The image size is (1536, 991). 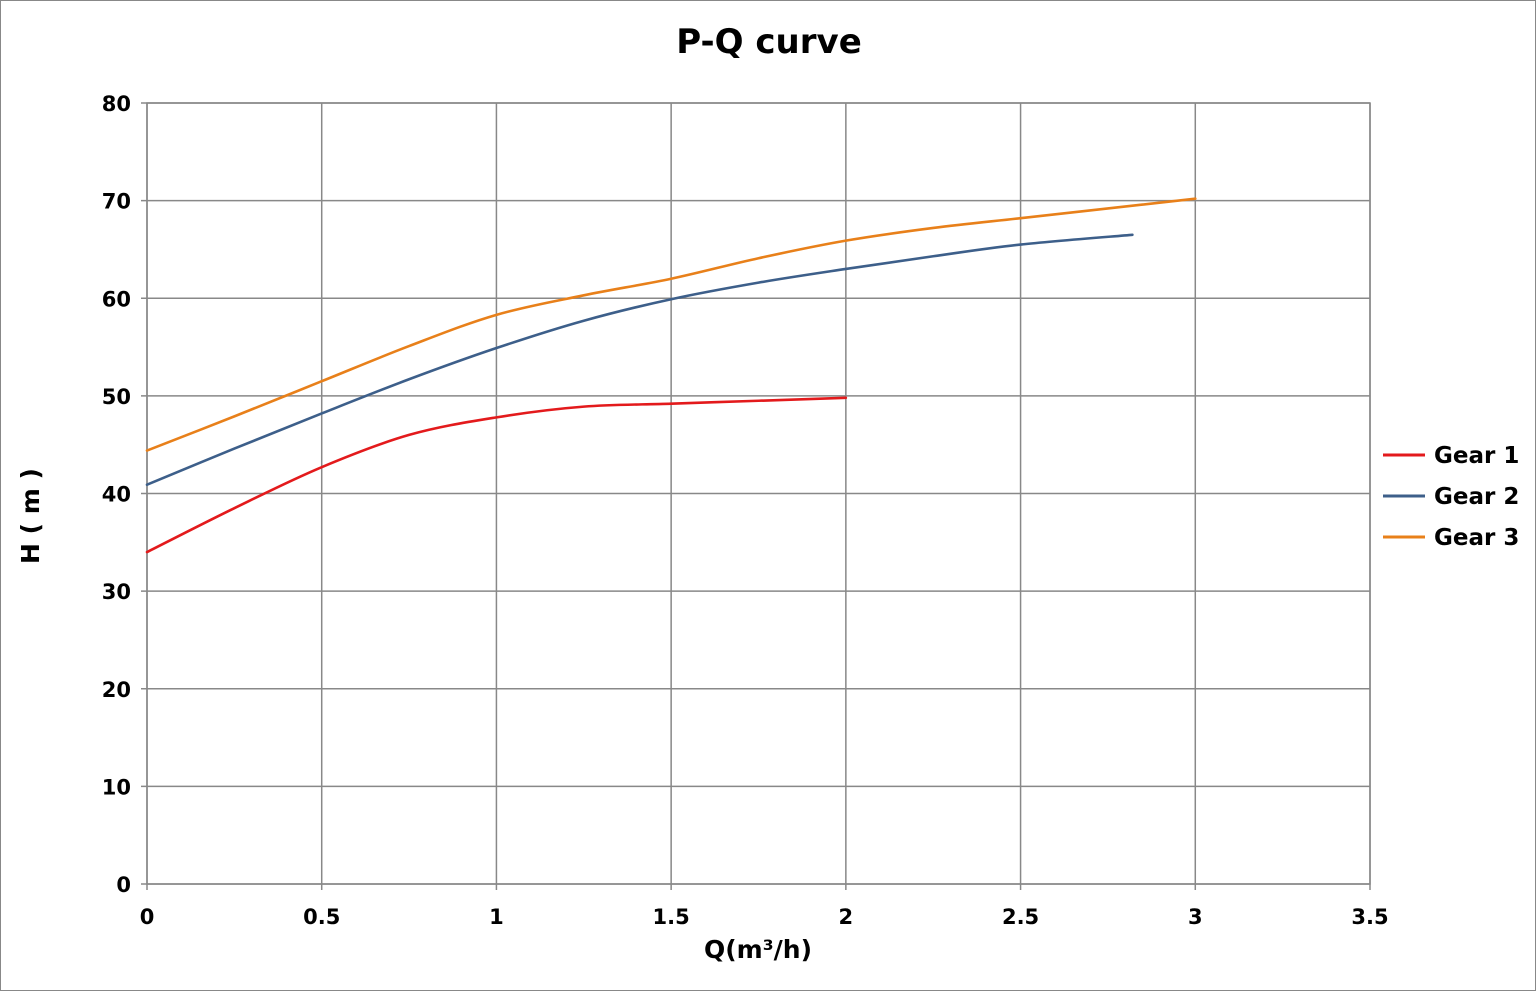 I want to click on y-tick-label: 20, so click(x=116, y=690).